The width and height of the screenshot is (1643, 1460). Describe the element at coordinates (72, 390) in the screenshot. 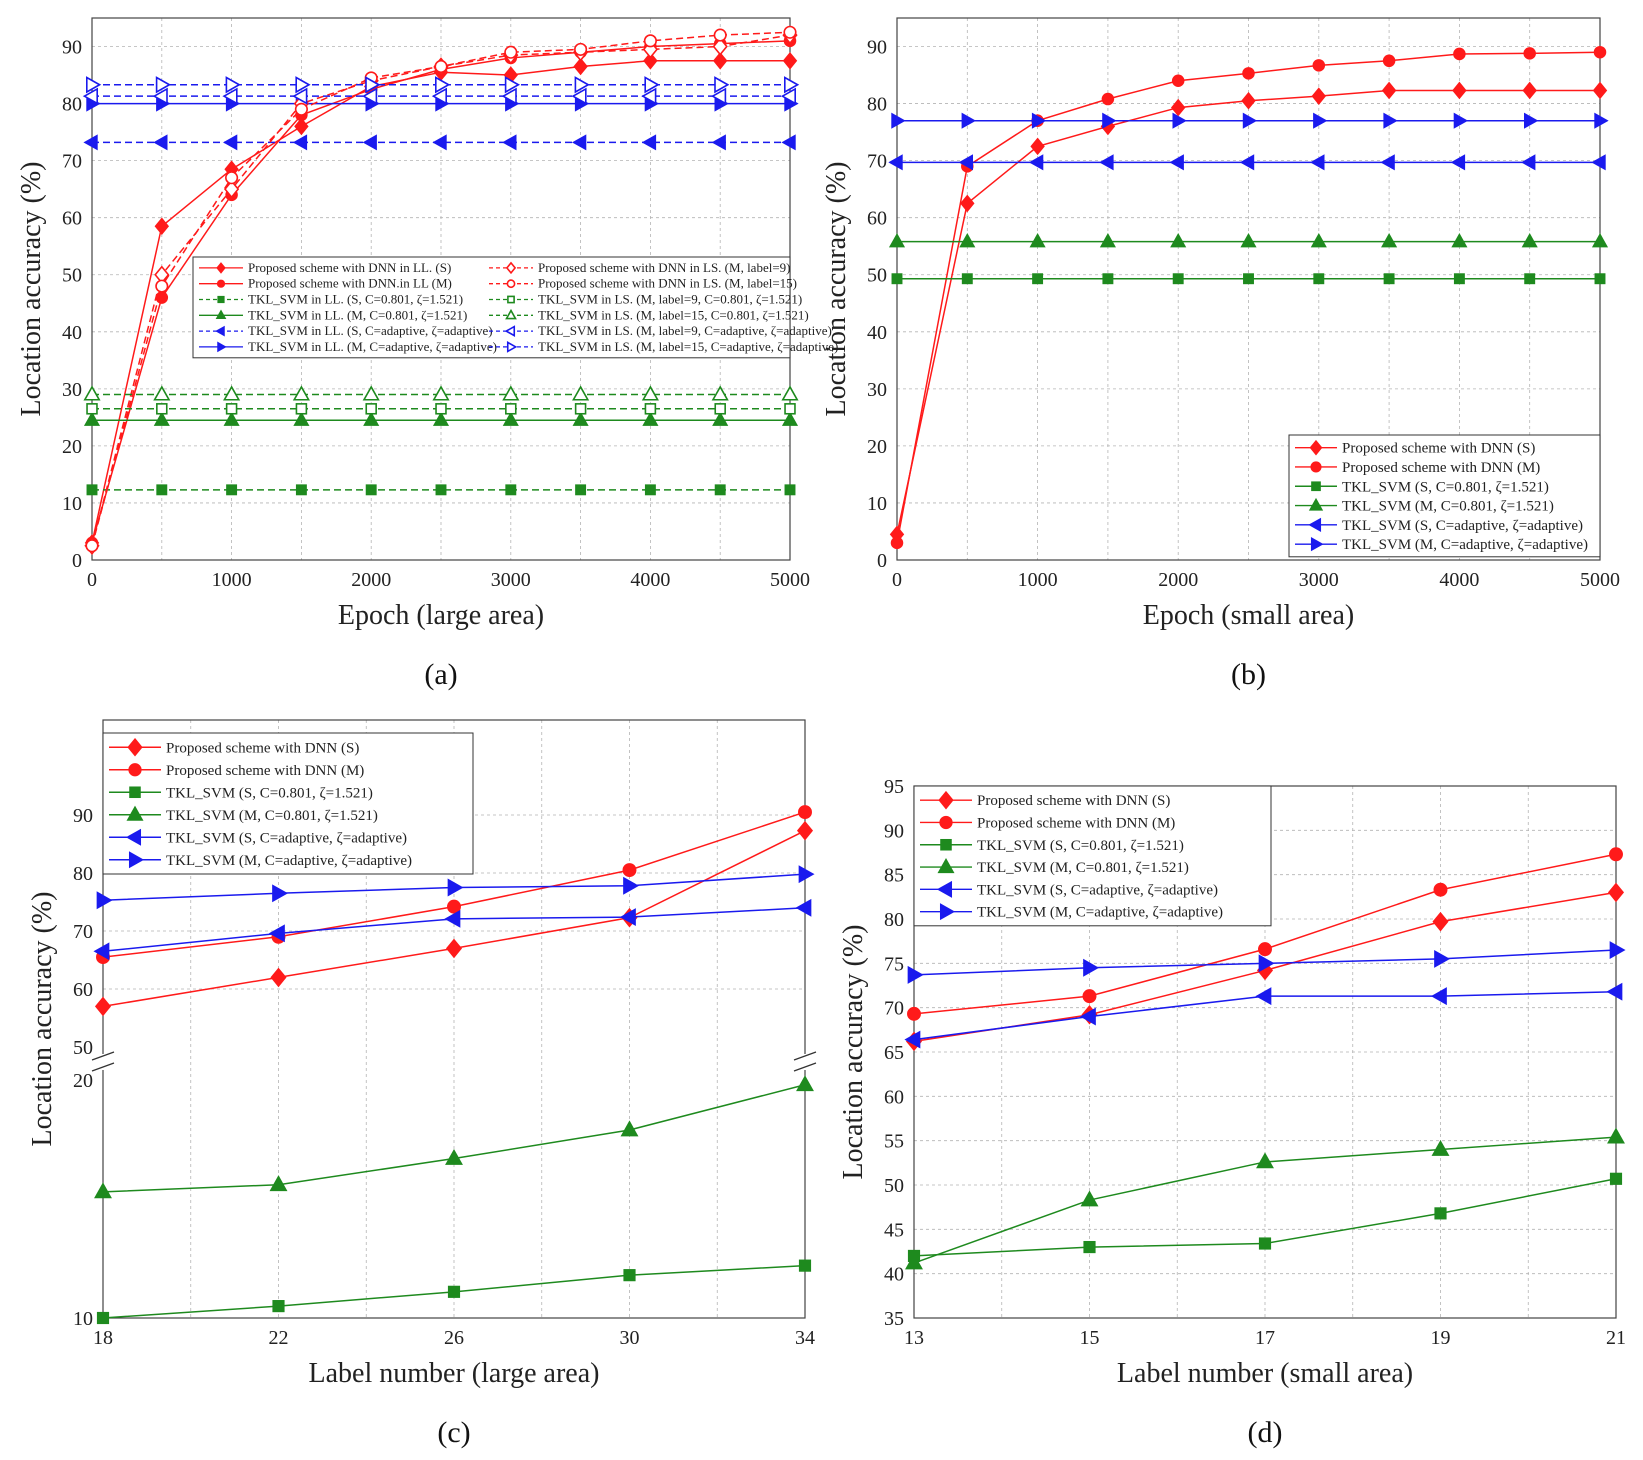

I see `panel-a-ytick-3: 30` at that location.